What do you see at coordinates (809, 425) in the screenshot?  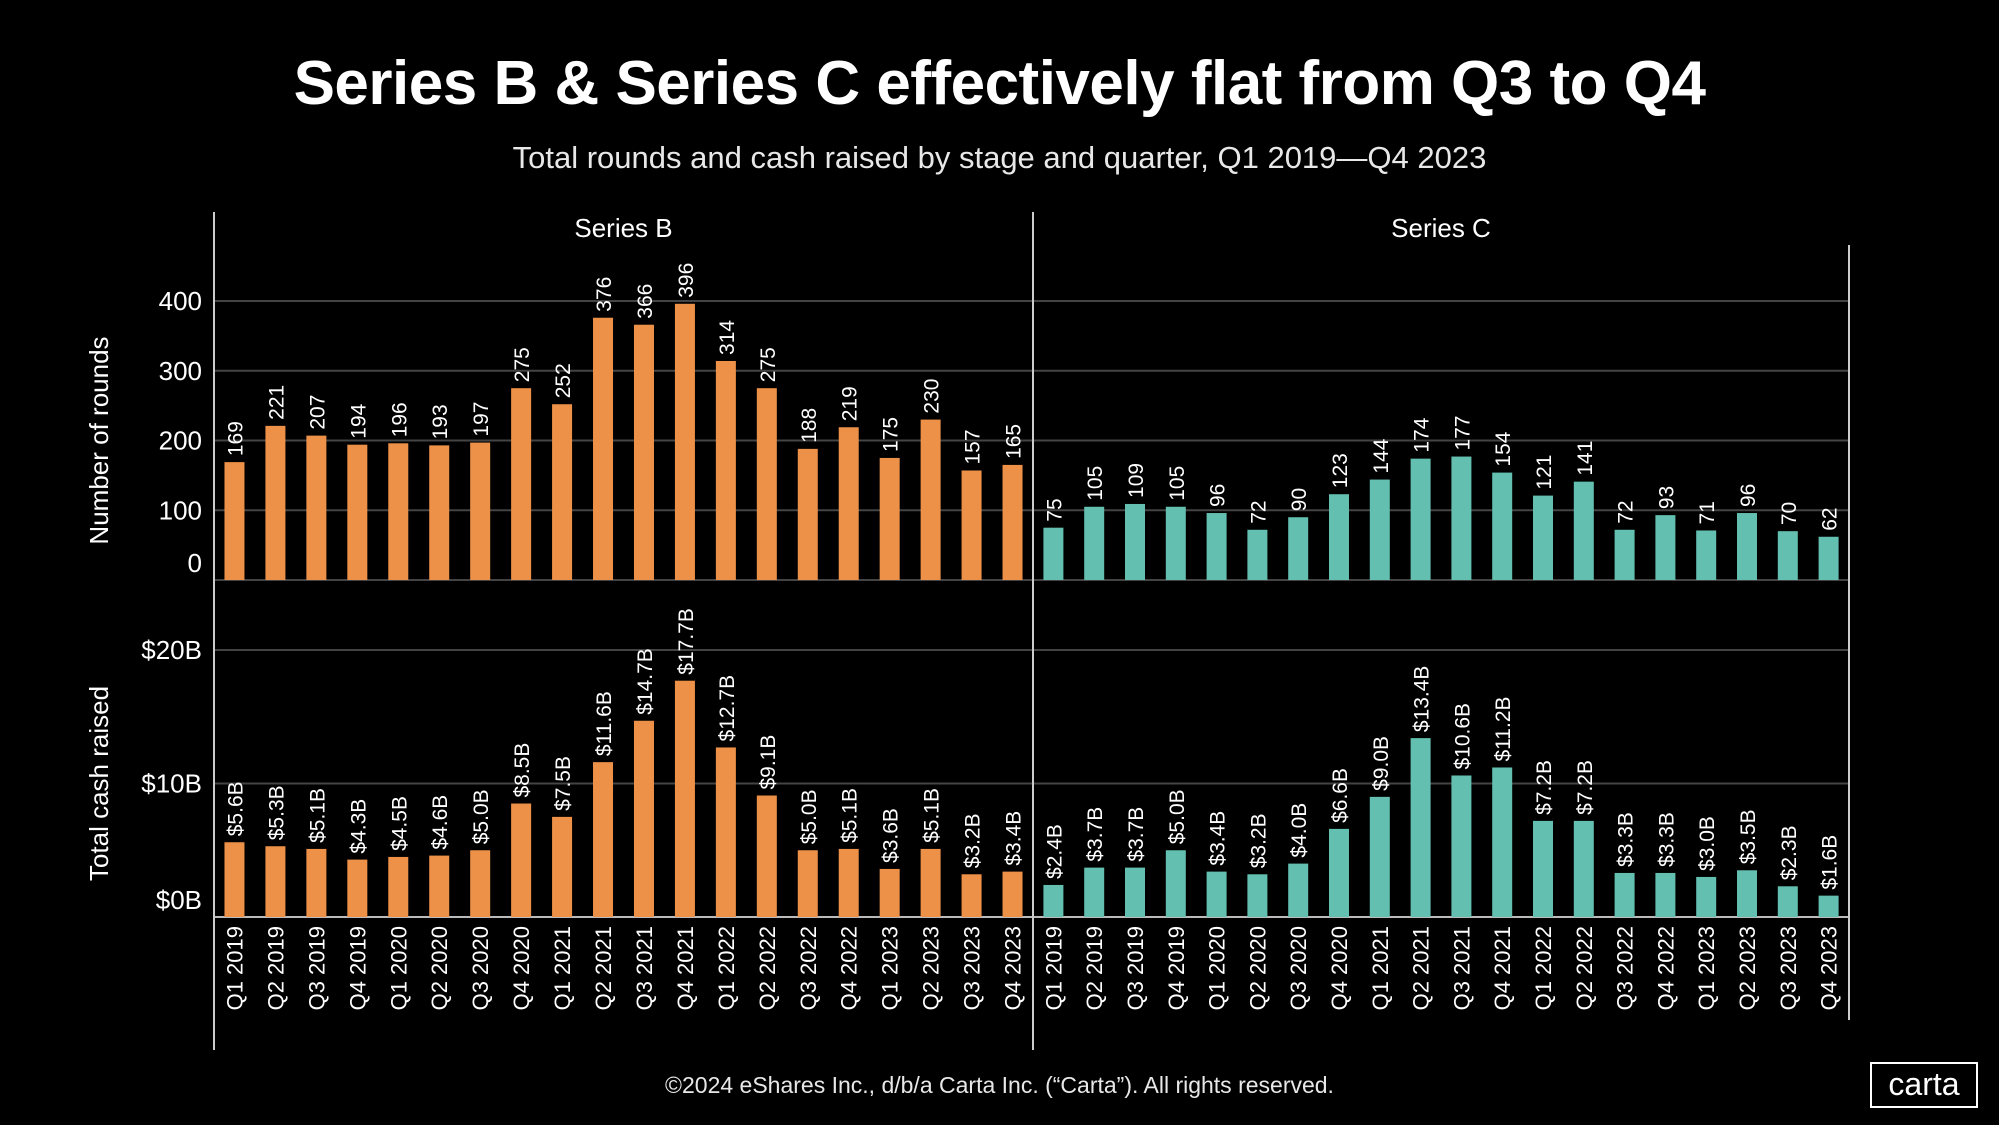 I see `data-label: 188` at bounding box center [809, 425].